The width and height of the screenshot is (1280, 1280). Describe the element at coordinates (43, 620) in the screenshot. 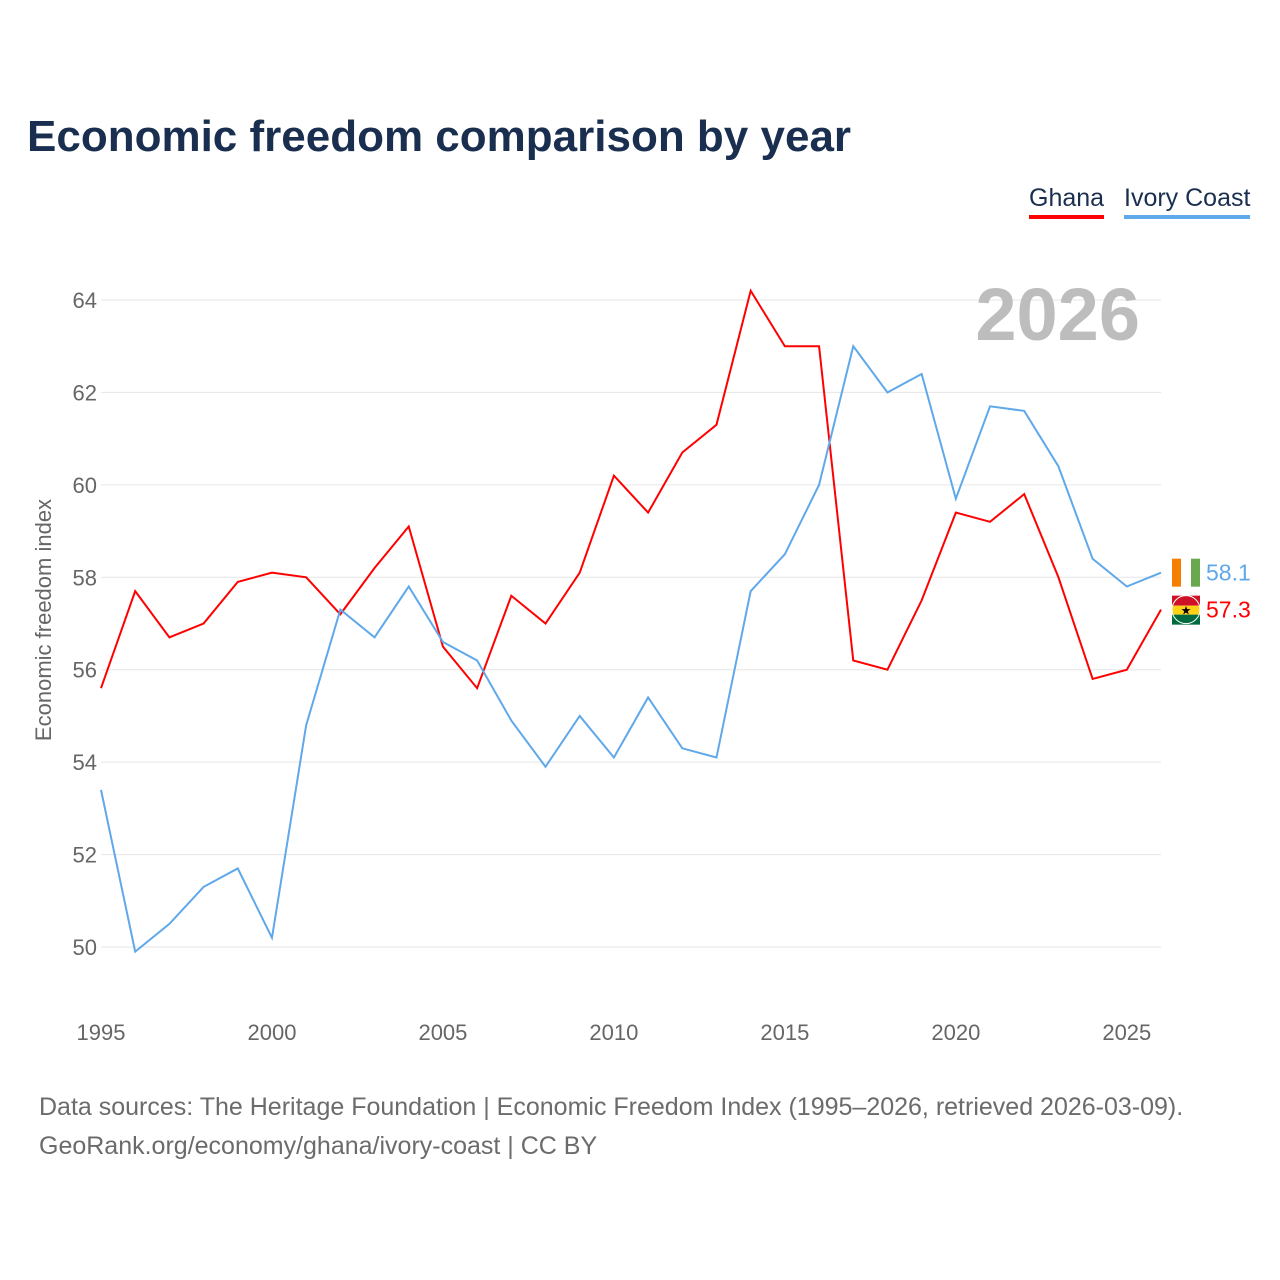

I see `y-axis-label: Economic freedom index` at that location.